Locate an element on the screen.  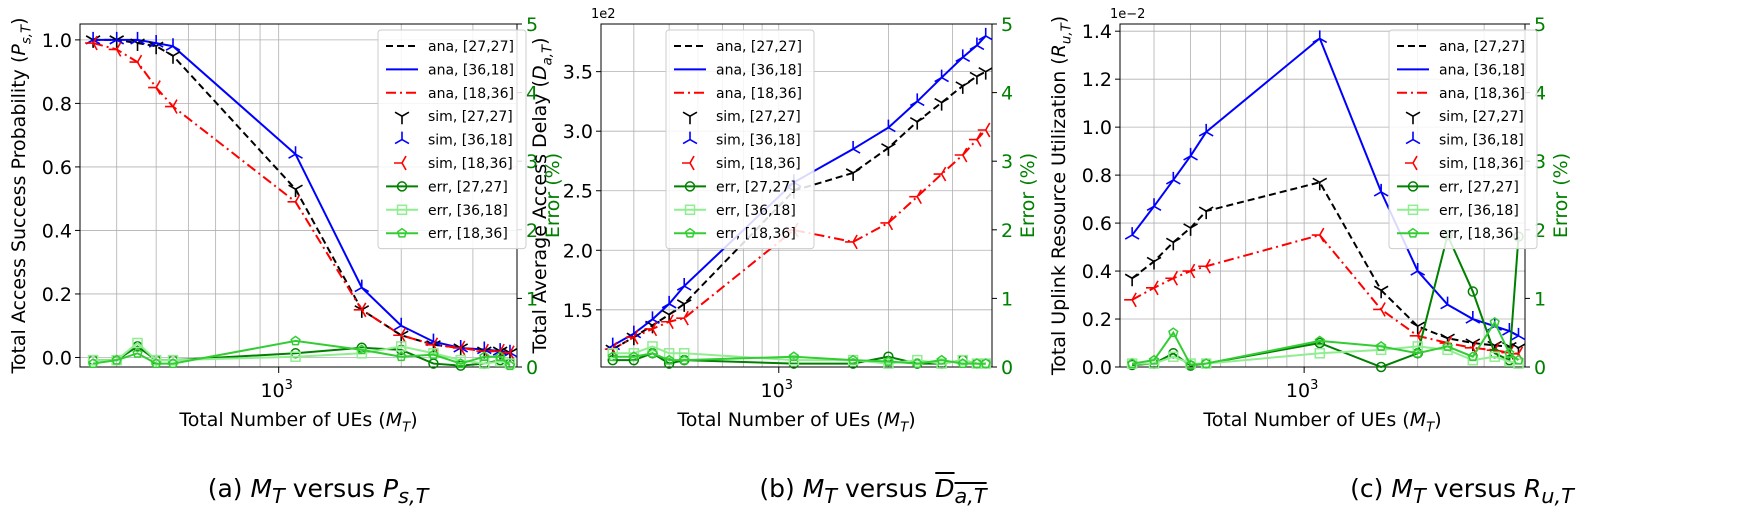
caption-c-lhs: M is located at coordinates (1402, 488).